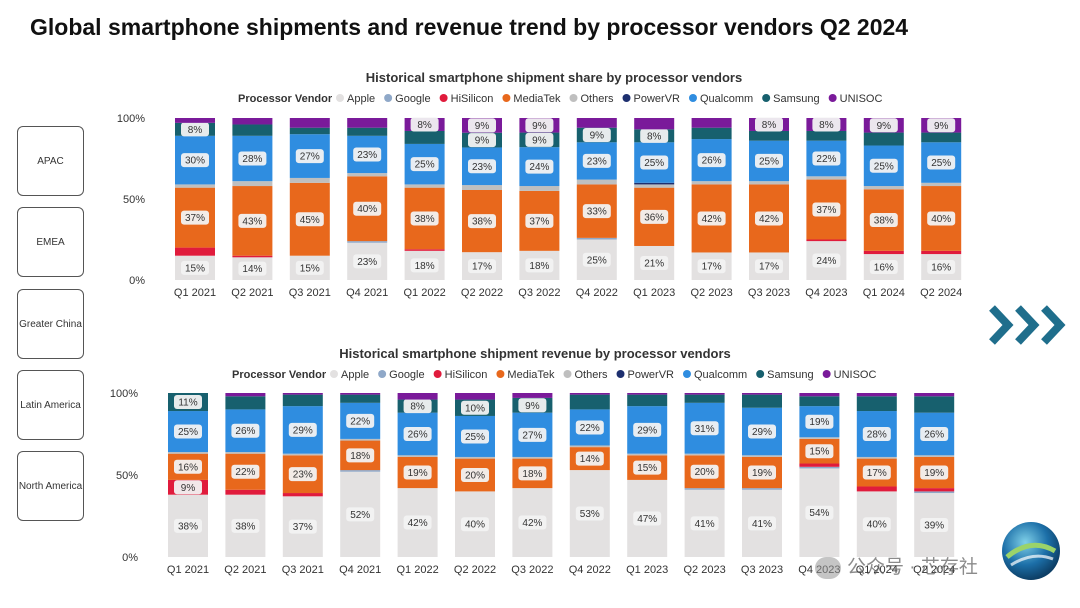 Image resolution: width=1080 pixels, height=608 pixels. What do you see at coordinates (532, 570) in the screenshot?
I see `x-tick-label: Q3 2022` at bounding box center [532, 570].